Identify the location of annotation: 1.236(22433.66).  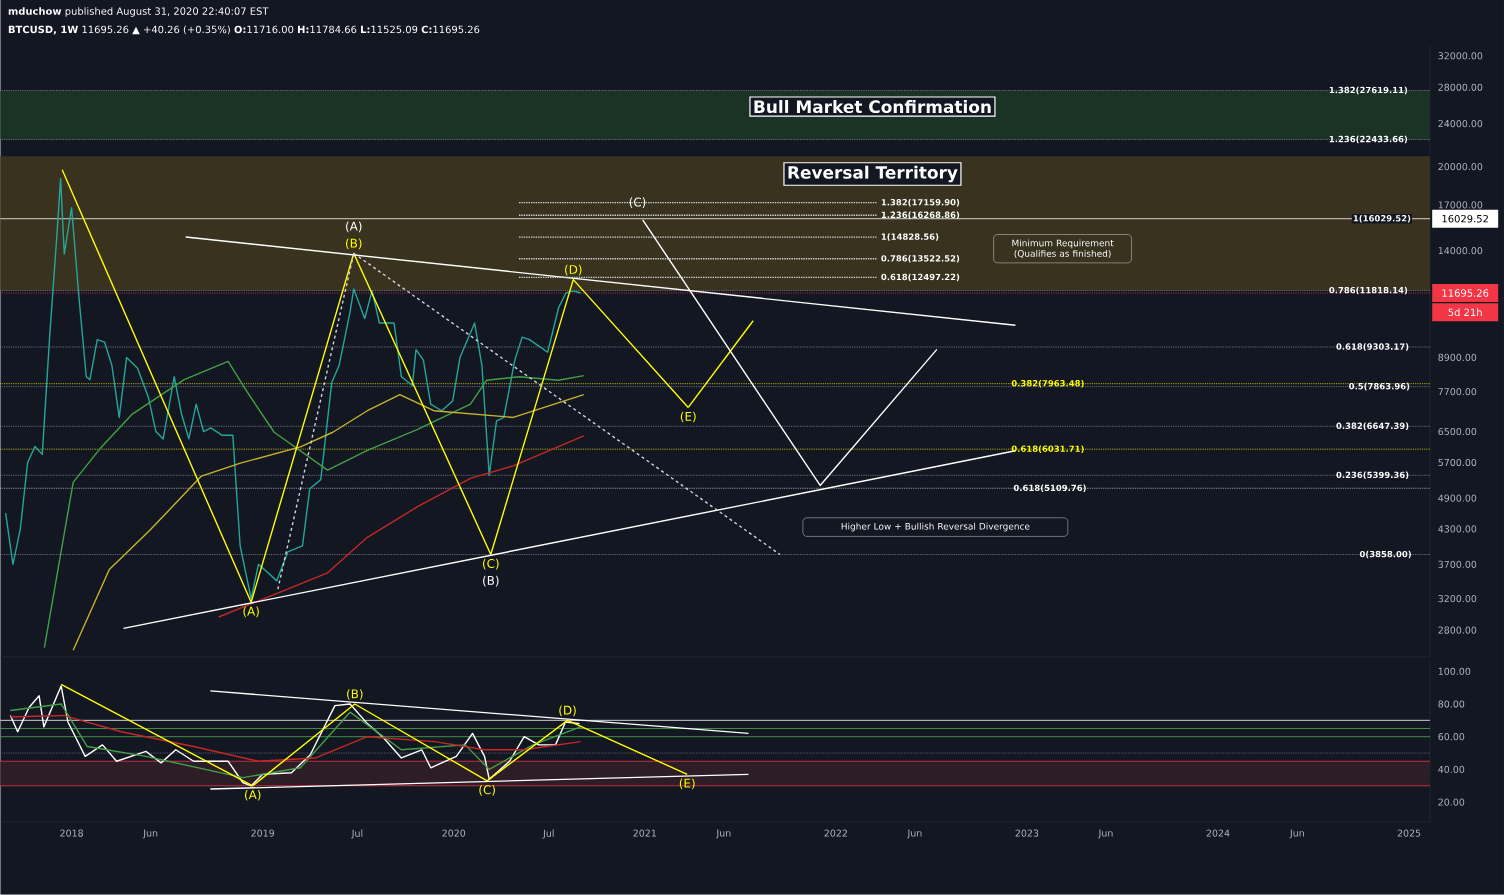
(1368, 139).